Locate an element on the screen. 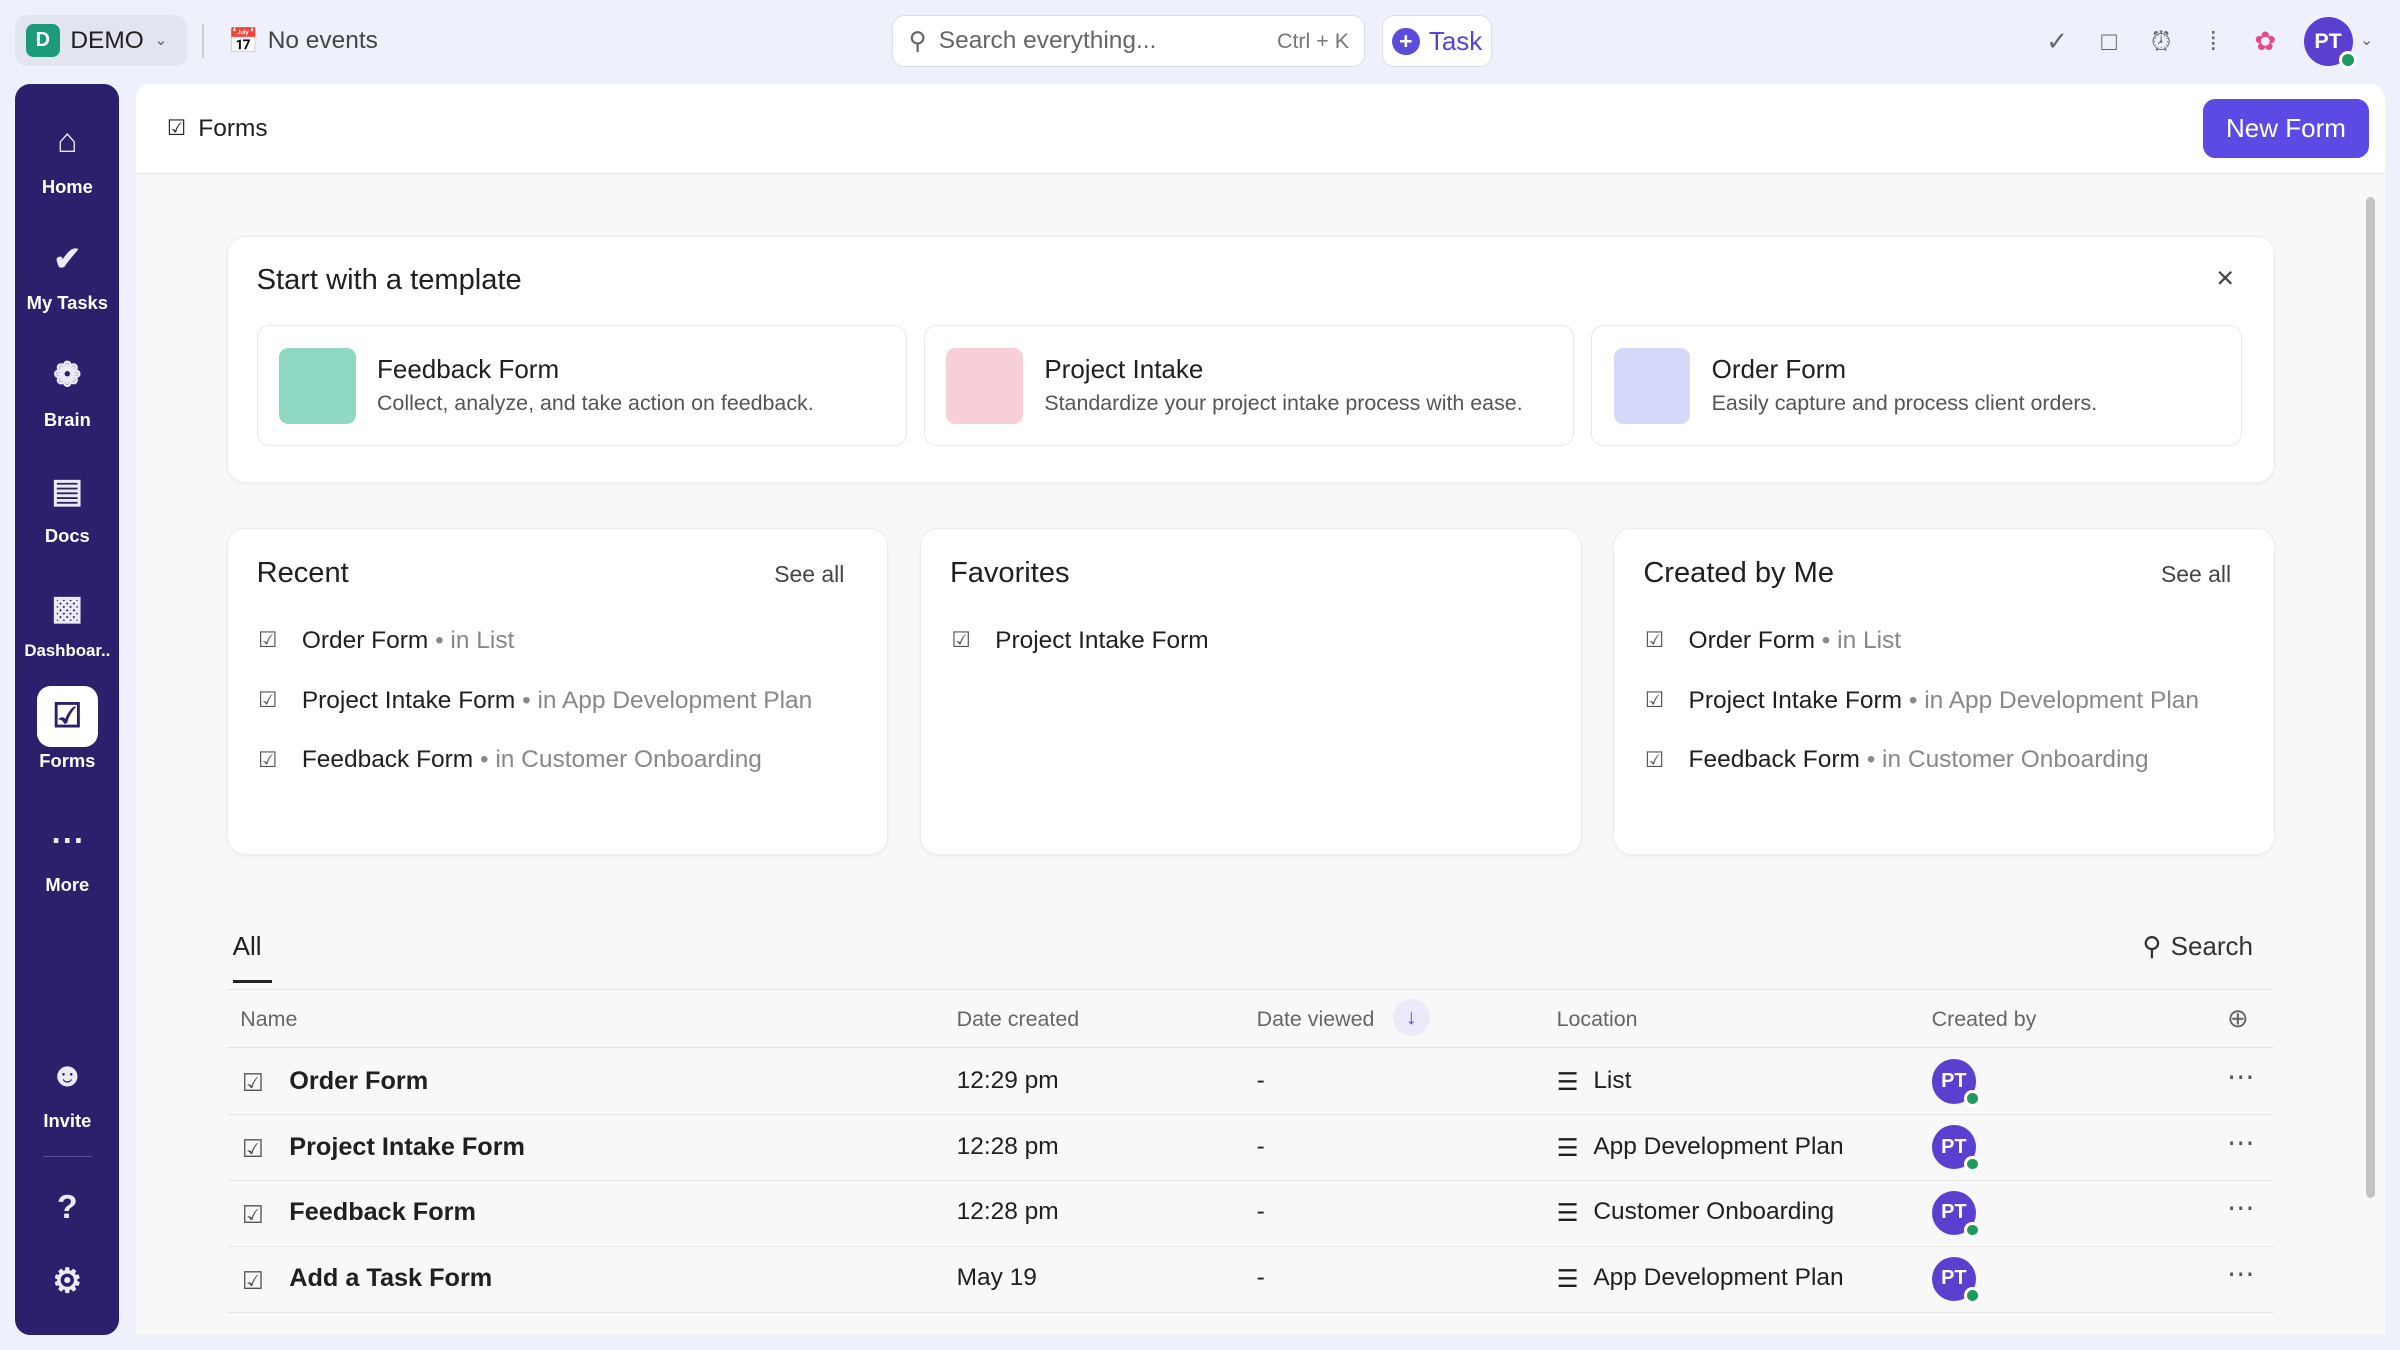 This screenshot has width=2400, height=1350. sidebar-item-home: ⌂ Home is located at coordinates (67, 155).